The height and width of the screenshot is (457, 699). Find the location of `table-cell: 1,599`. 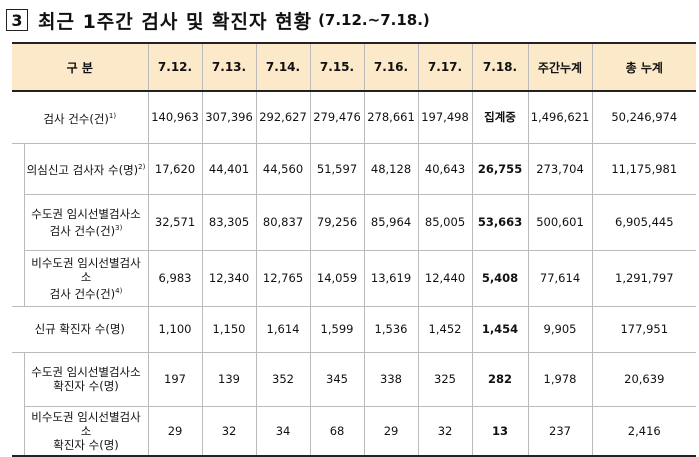

table-cell: 1,599 is located at coordinates (337, 329).